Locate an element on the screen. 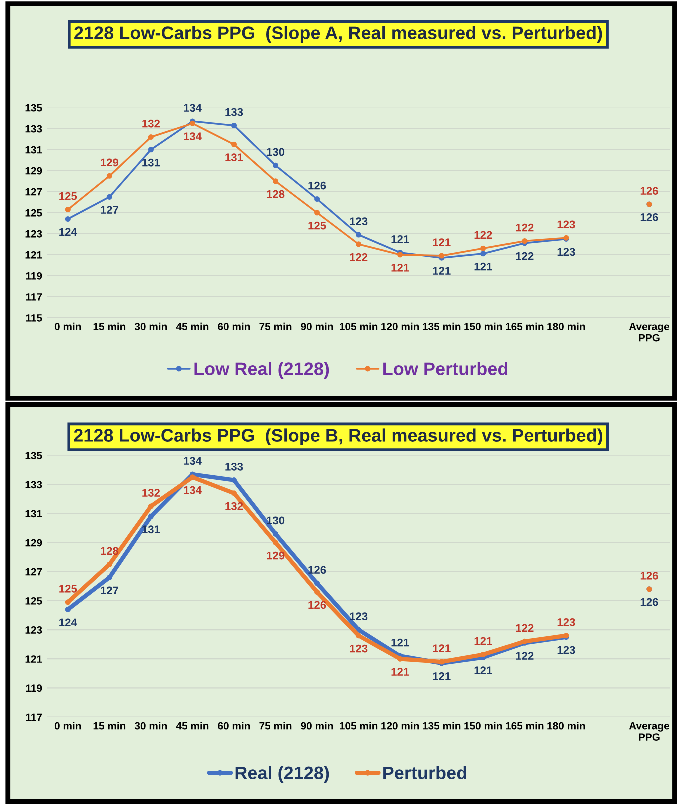  x-tick-label: 30 min is located at coordinates (151, 726).